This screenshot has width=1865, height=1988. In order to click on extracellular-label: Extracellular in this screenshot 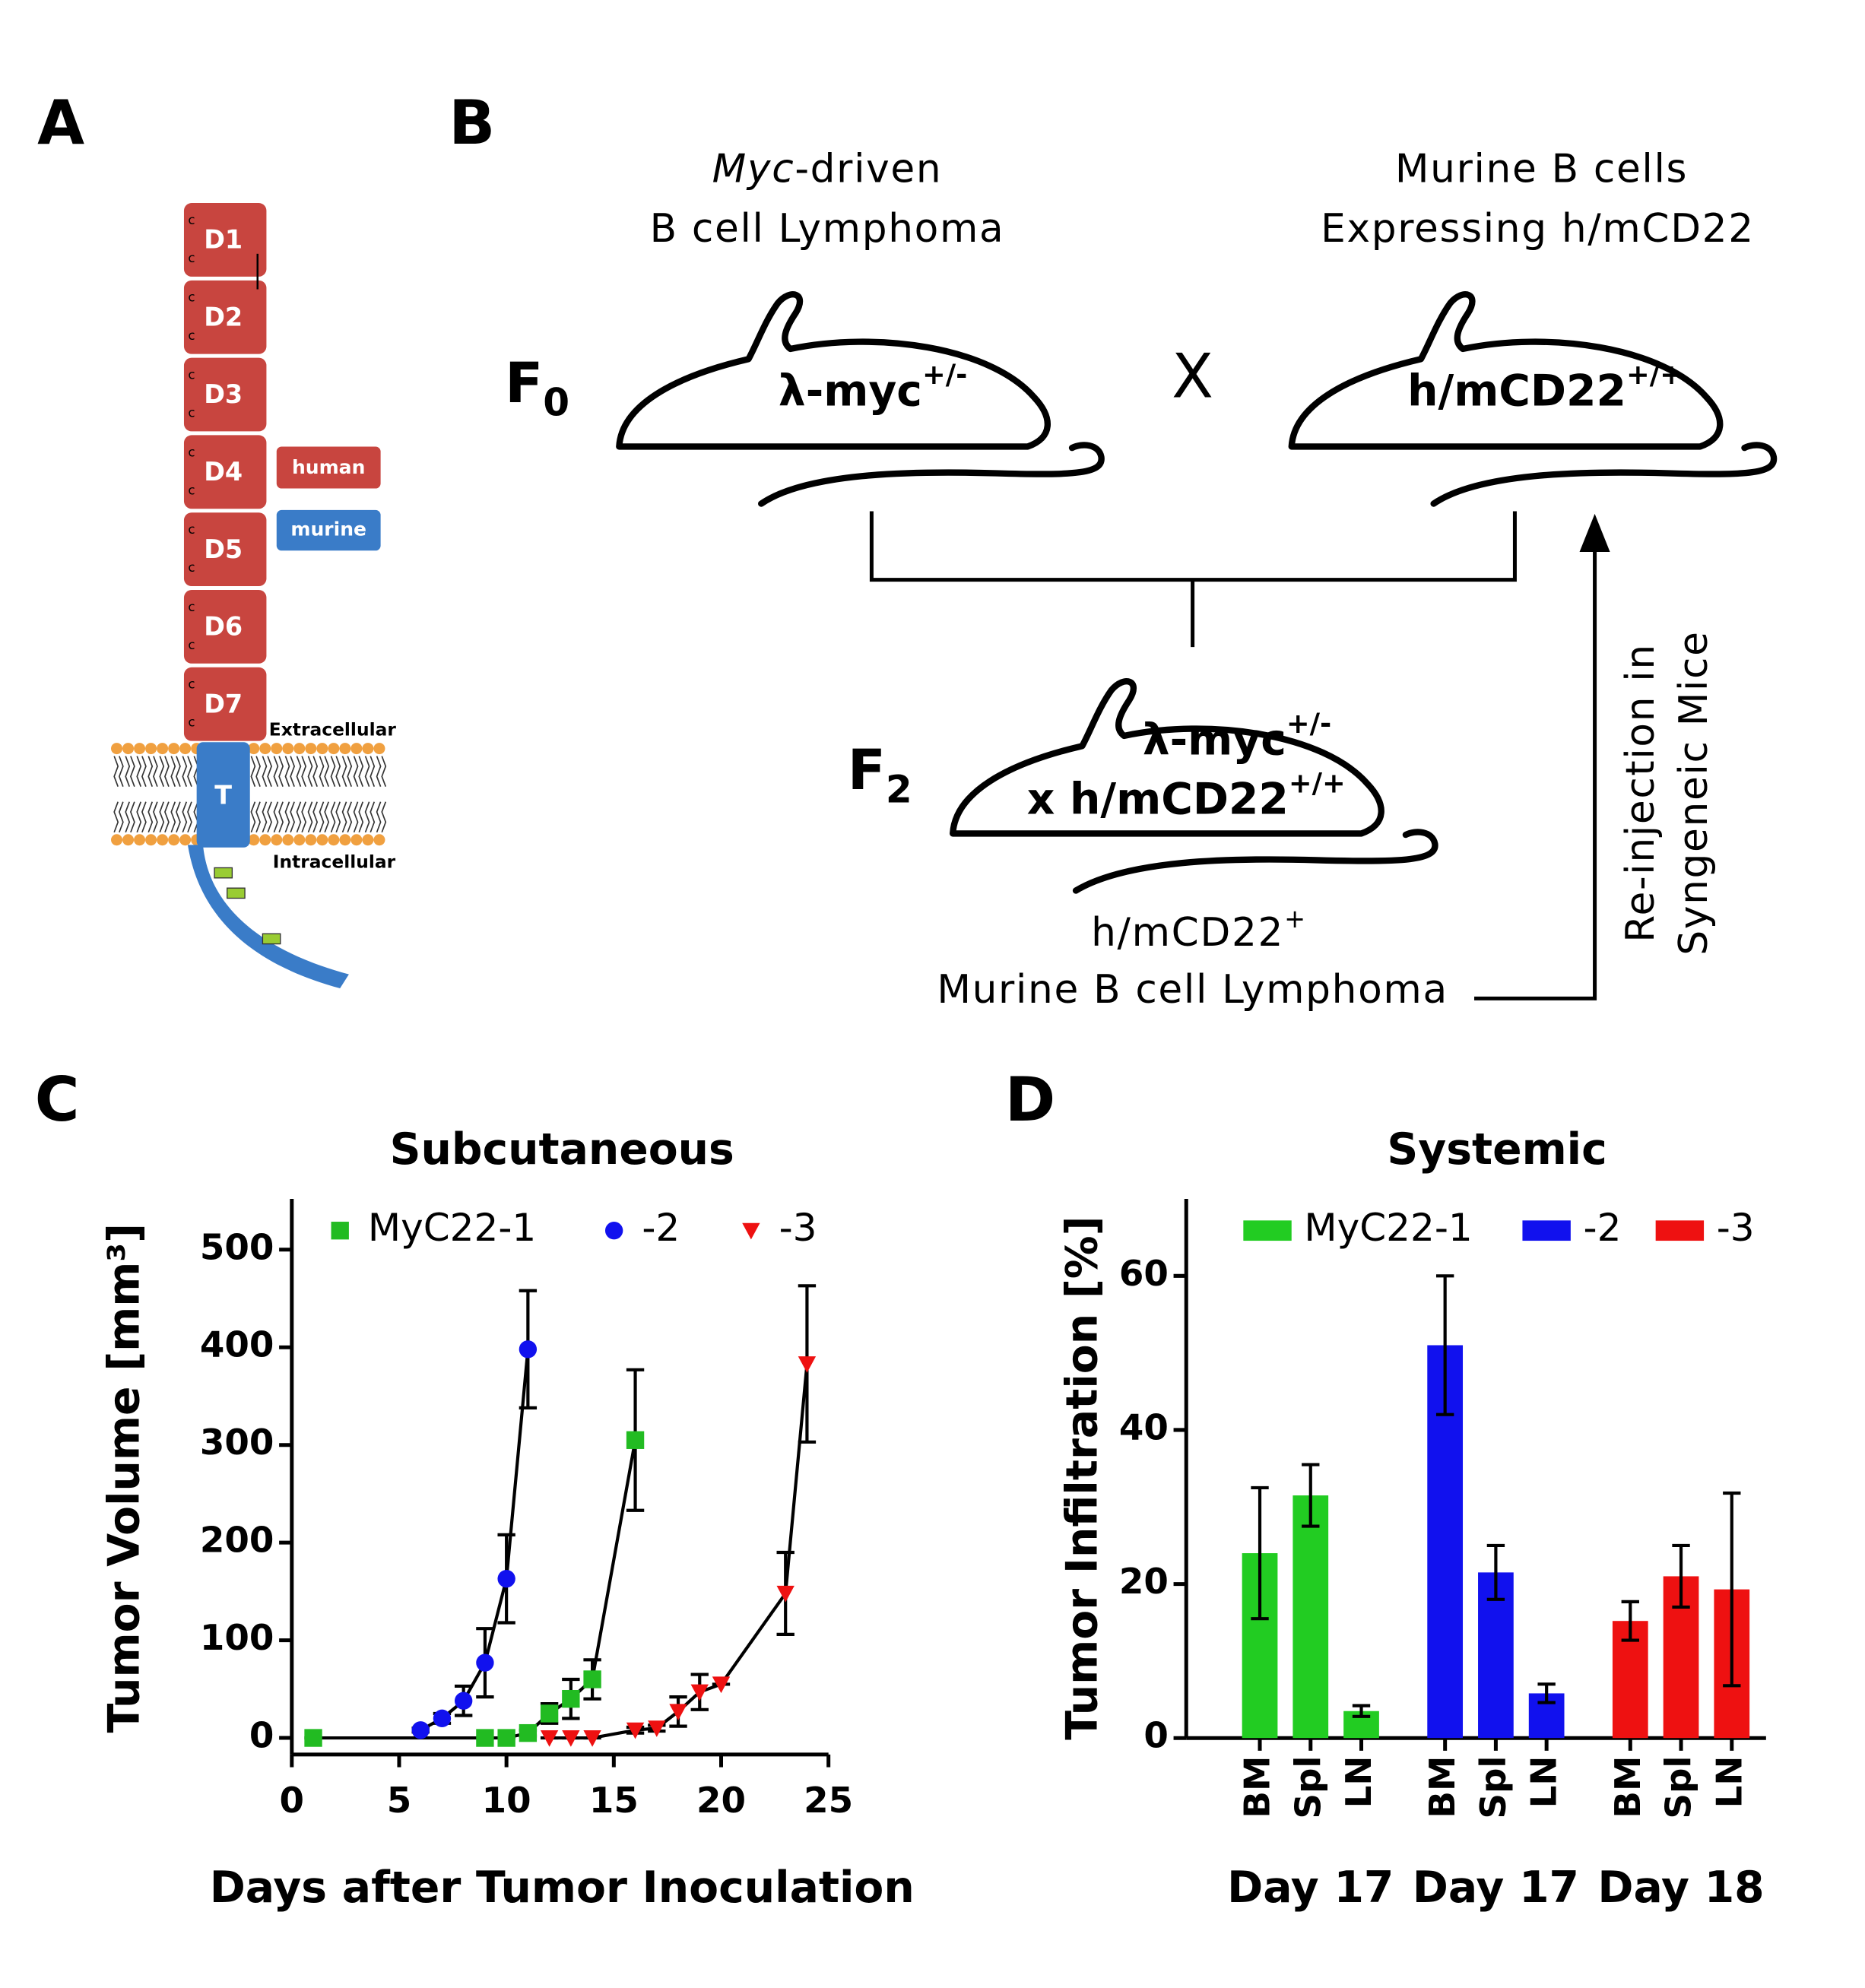, I will do `click(333, 729)`.